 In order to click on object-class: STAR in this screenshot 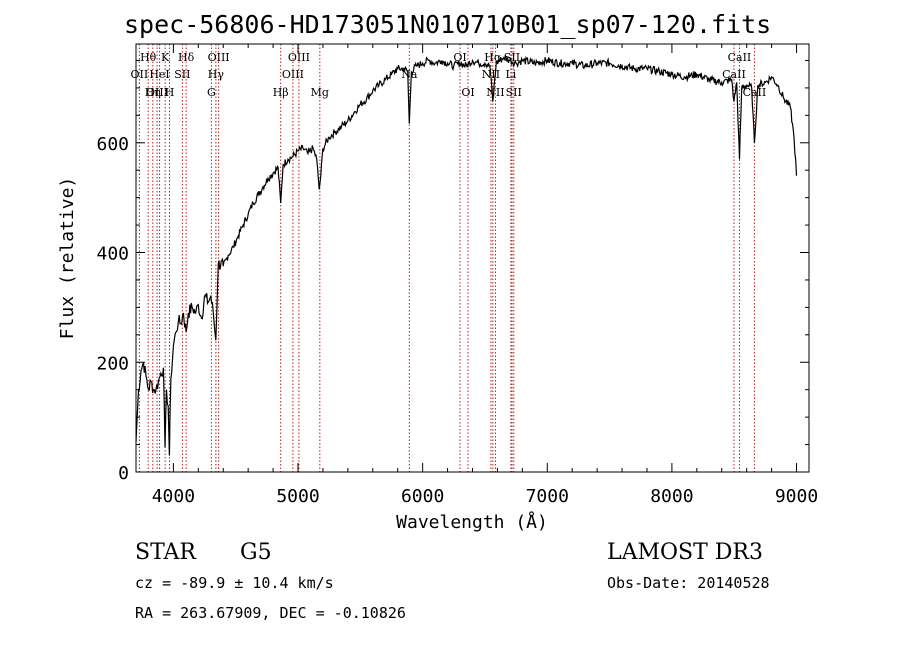, I will do `click(165, 552)`.